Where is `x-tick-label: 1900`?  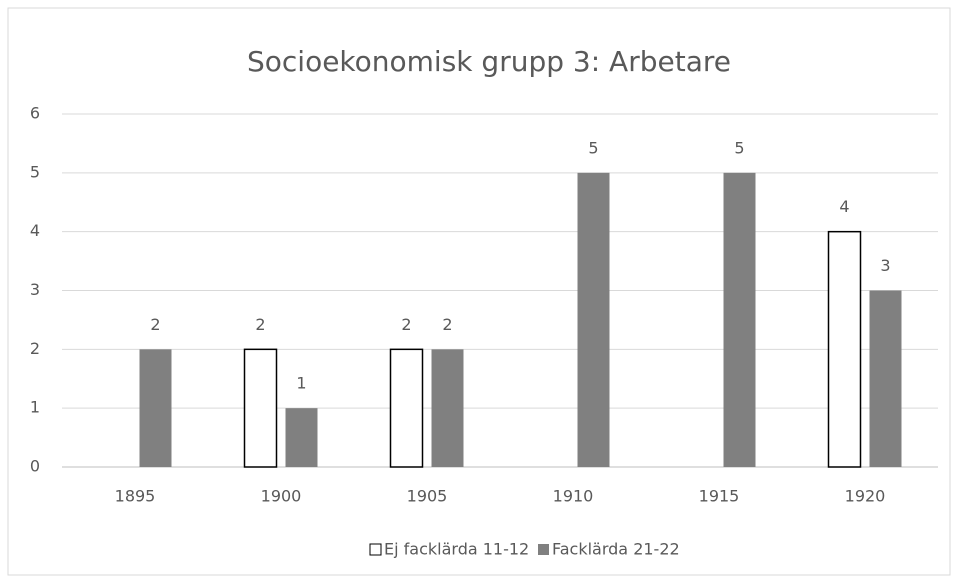
x-tick-label: 1900 is located at coordinates (281, 496).